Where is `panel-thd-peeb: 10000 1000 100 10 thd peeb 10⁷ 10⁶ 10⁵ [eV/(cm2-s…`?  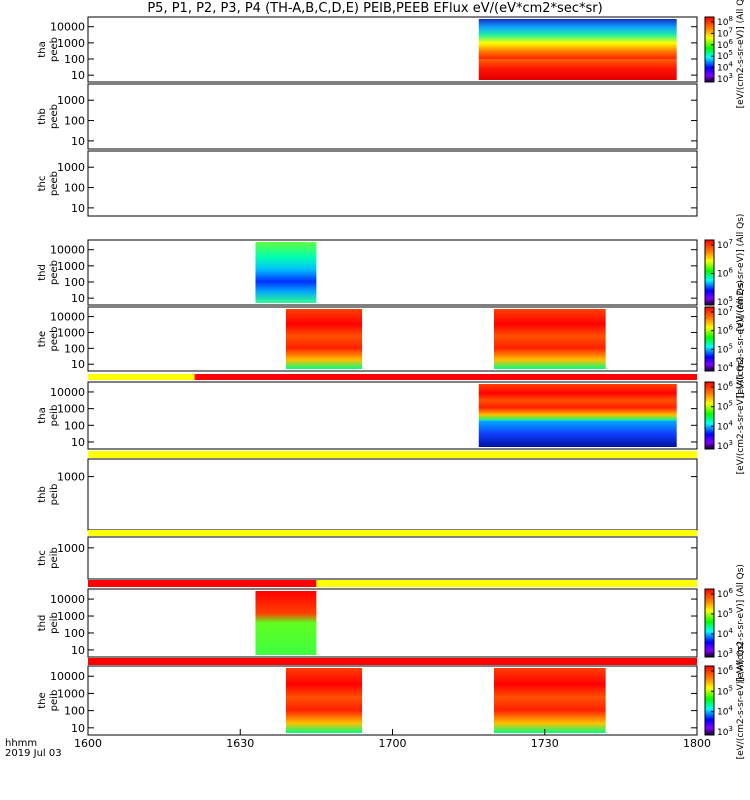 panel-thd-peeb: 10000 1000 100 10 thd peeb 10⁷ 10⁶ 10⁵ [eV/(cm2-s… is located at coordinates (391, 273).